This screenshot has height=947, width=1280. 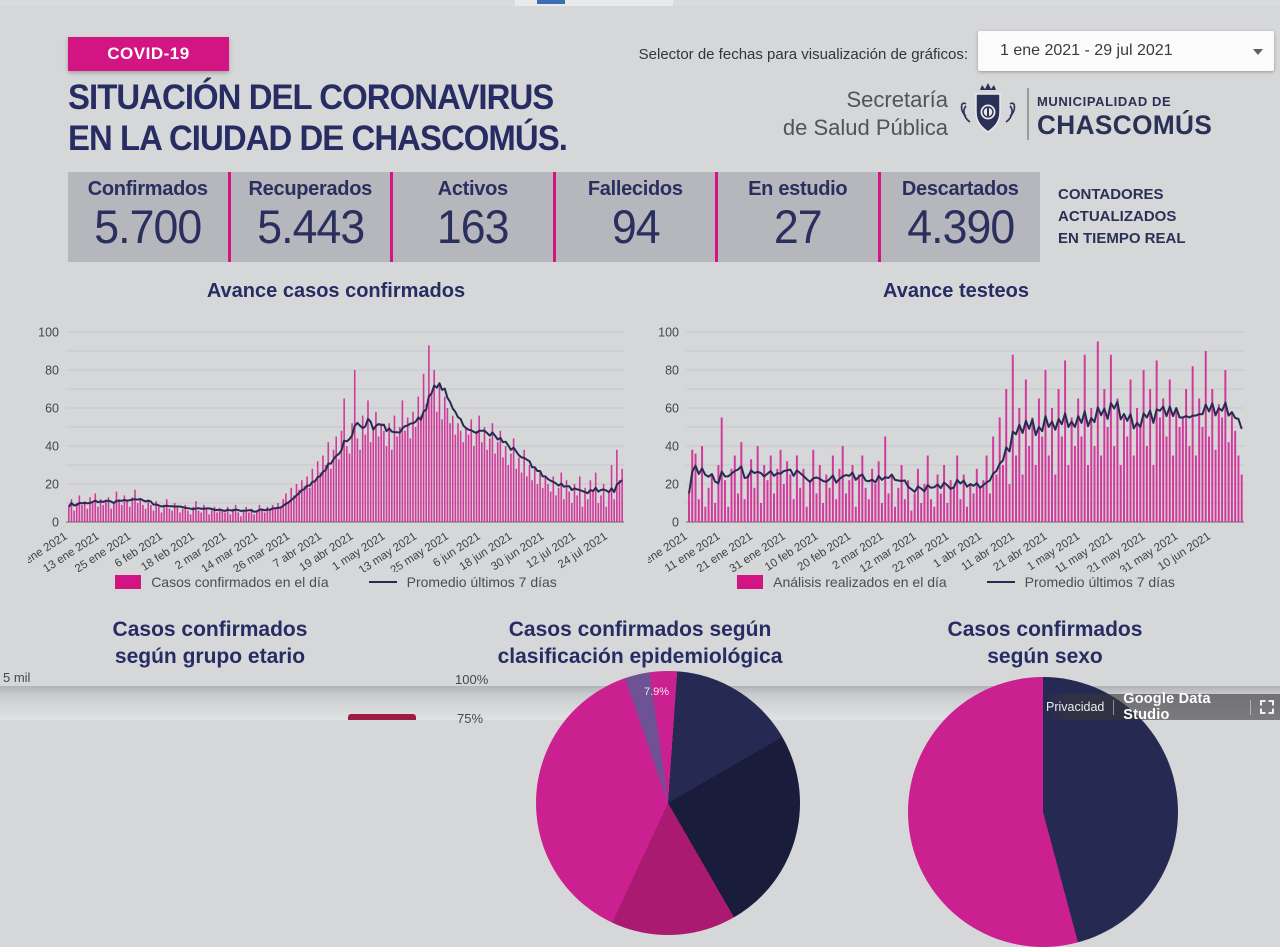 What do you see at coordinates (1075, 707) in the screenshot?
I see `privacy-link: Privacidad` at bounding box center [1075, 707].